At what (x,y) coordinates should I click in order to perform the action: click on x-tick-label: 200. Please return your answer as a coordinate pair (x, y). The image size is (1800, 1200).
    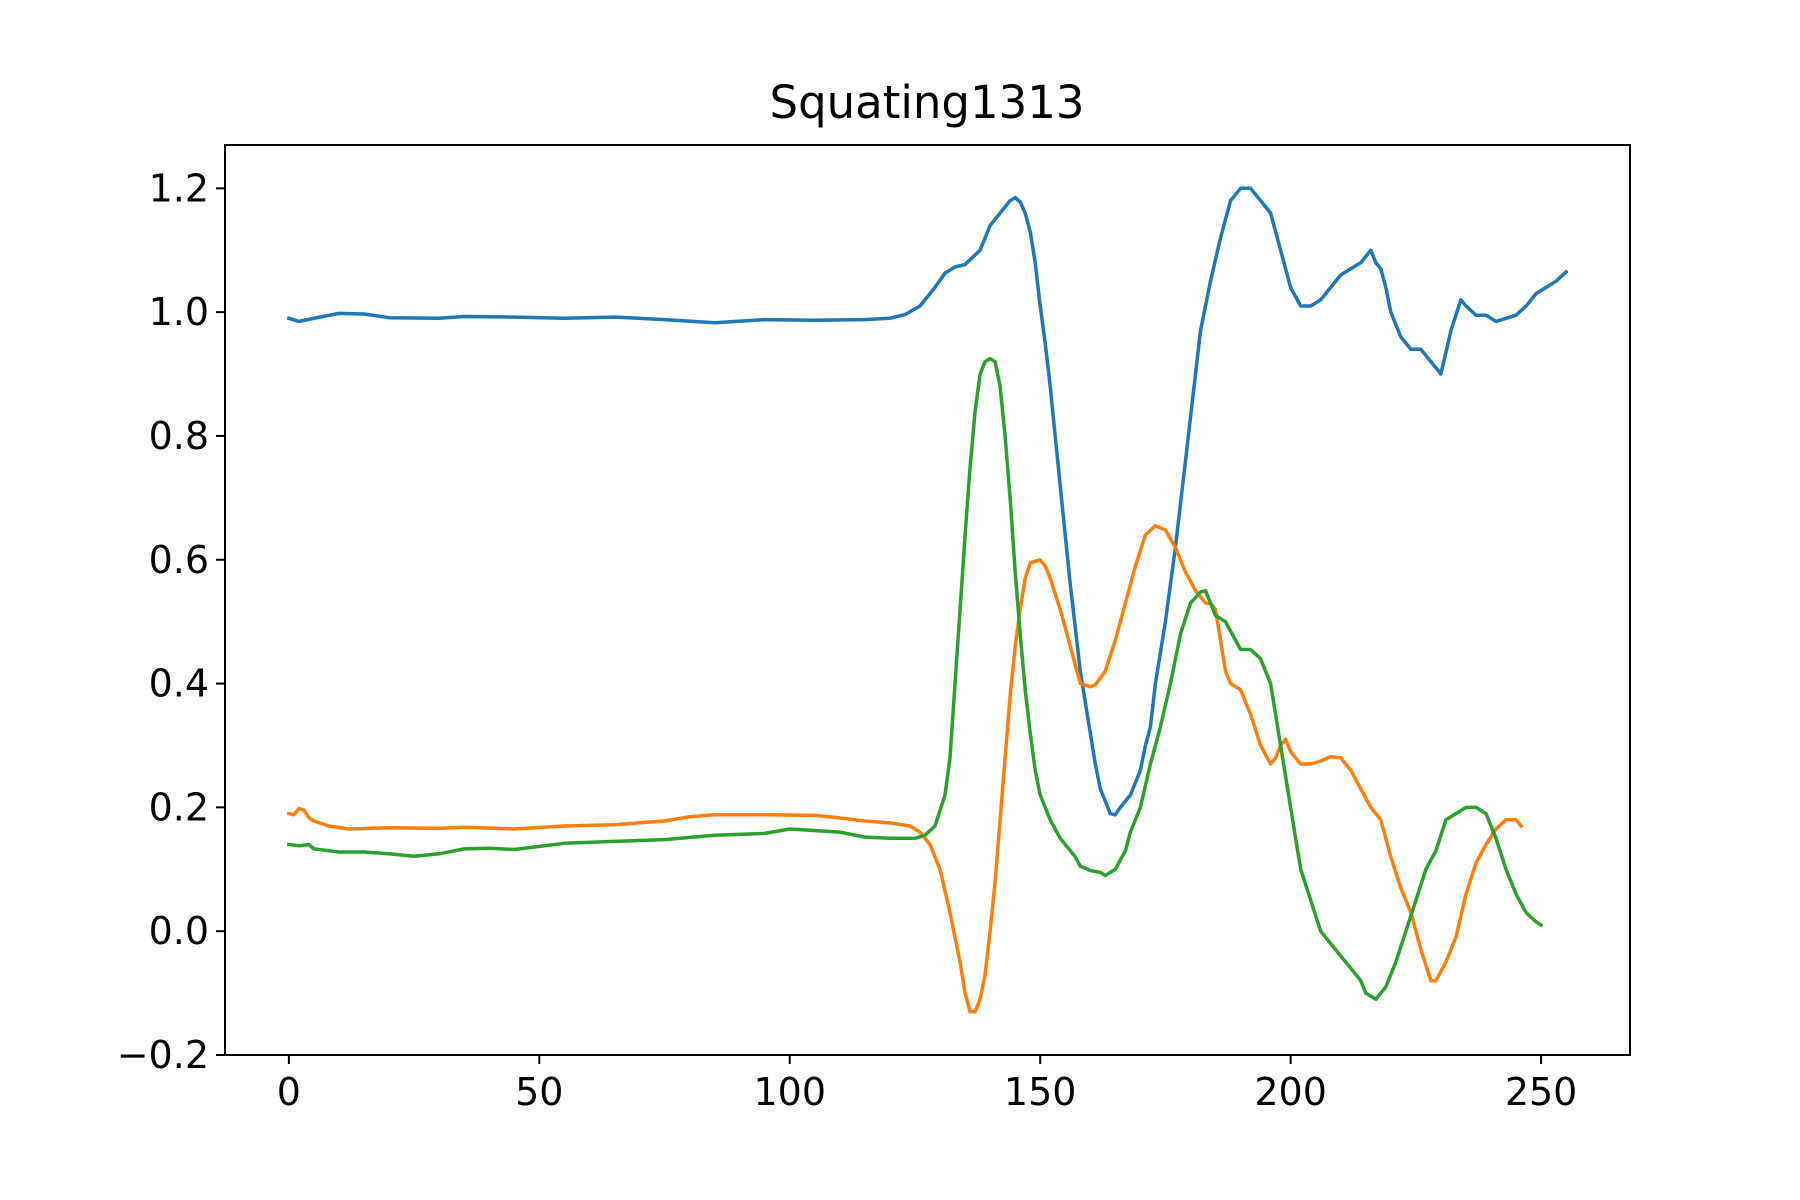
    Looking at the image, I should click on (1290, 1092).